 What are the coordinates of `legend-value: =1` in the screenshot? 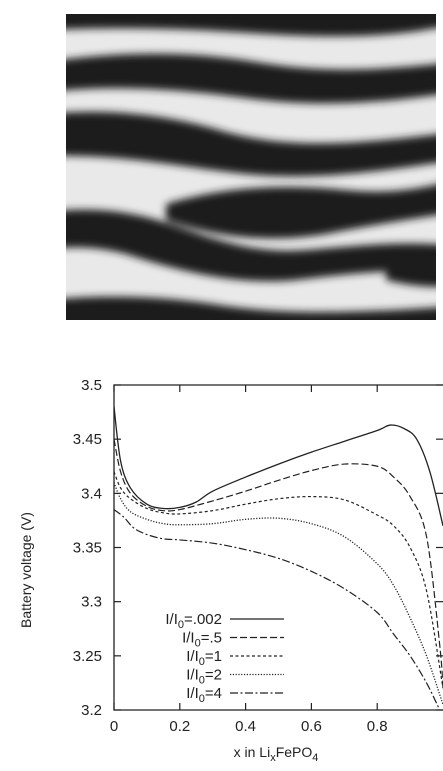 It's located at (213, 656).